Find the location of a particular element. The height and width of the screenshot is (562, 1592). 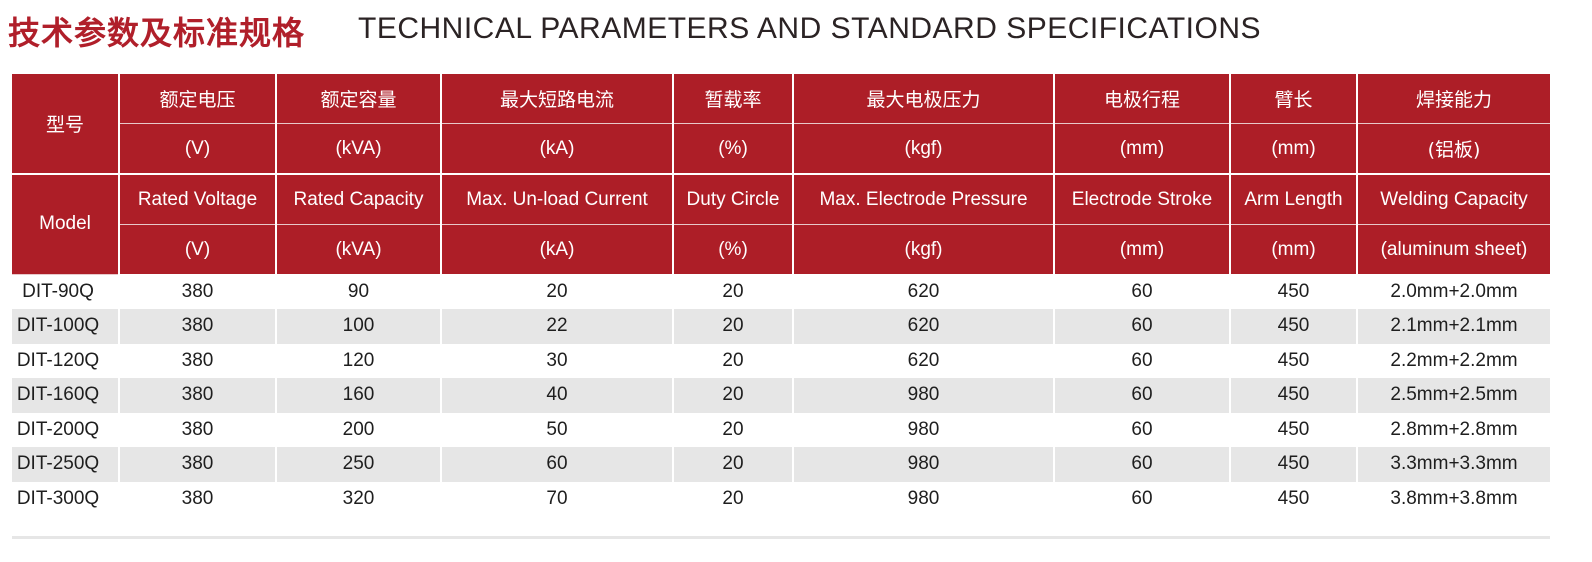

header-cell-en: Max. Un-load Current is located at coordinates (557, 199).